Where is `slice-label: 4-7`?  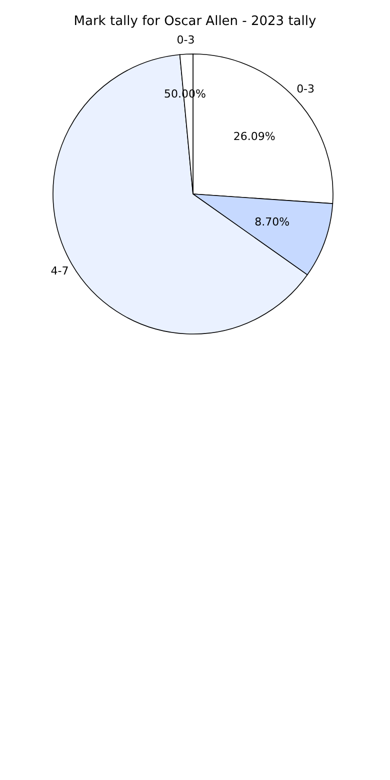
slice-label: 4-7 is located at coordinates (59, 271).